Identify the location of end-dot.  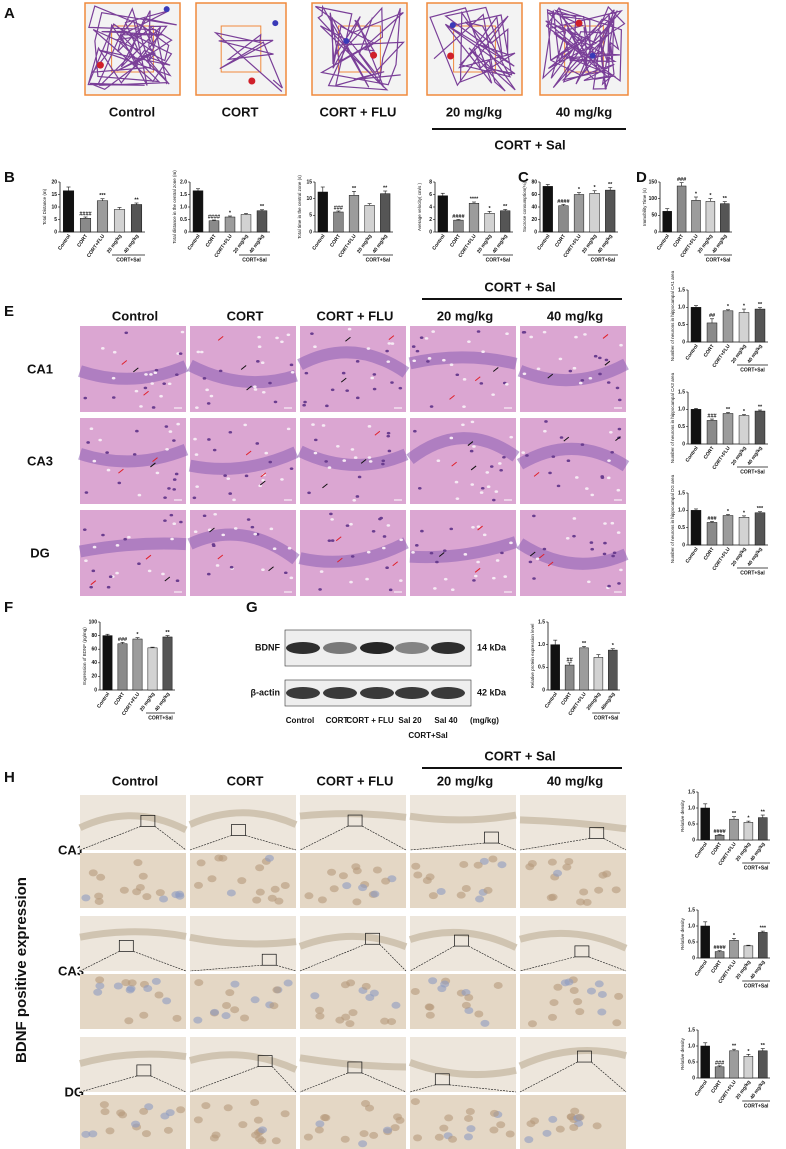
(275, 23).